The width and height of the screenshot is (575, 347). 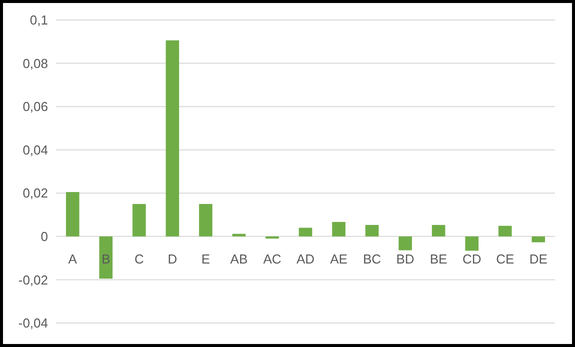 I want to click on x-tick-label: B, so click(x=106, y=258).